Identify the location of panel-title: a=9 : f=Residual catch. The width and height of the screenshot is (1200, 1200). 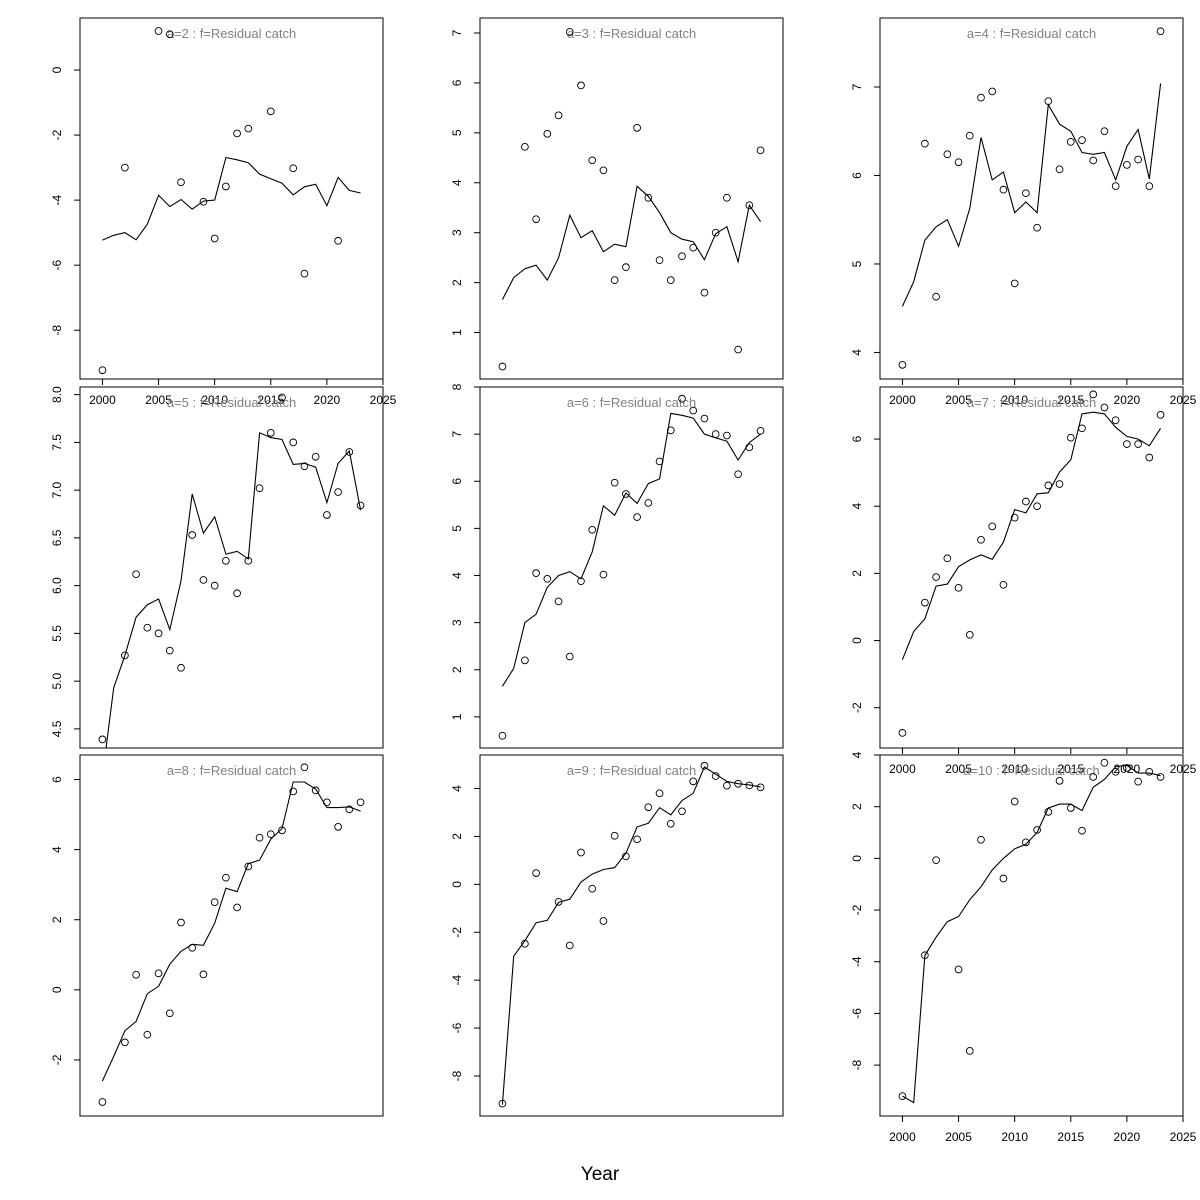
(631, 770).